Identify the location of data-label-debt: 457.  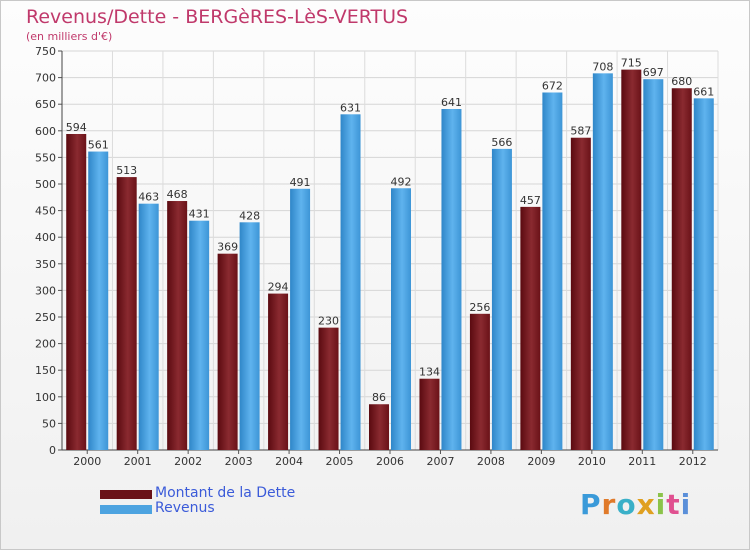
(530, 200).